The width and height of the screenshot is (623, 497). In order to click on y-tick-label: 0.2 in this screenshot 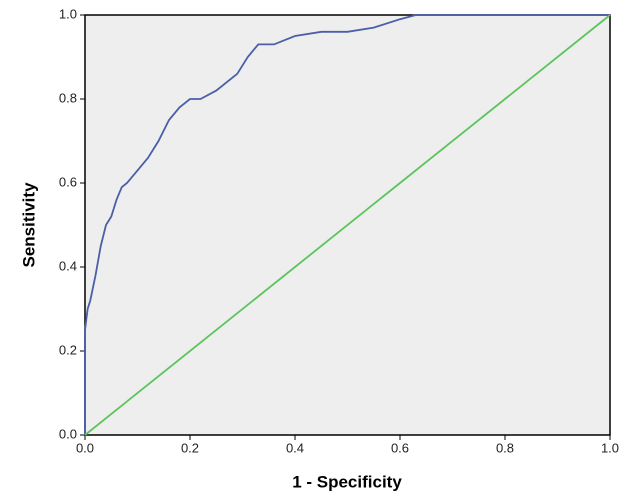, I will do `click(68, 349)`.